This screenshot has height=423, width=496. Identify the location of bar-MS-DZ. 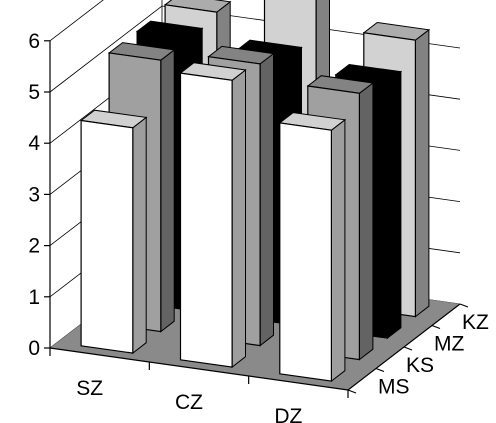
(312, 247).